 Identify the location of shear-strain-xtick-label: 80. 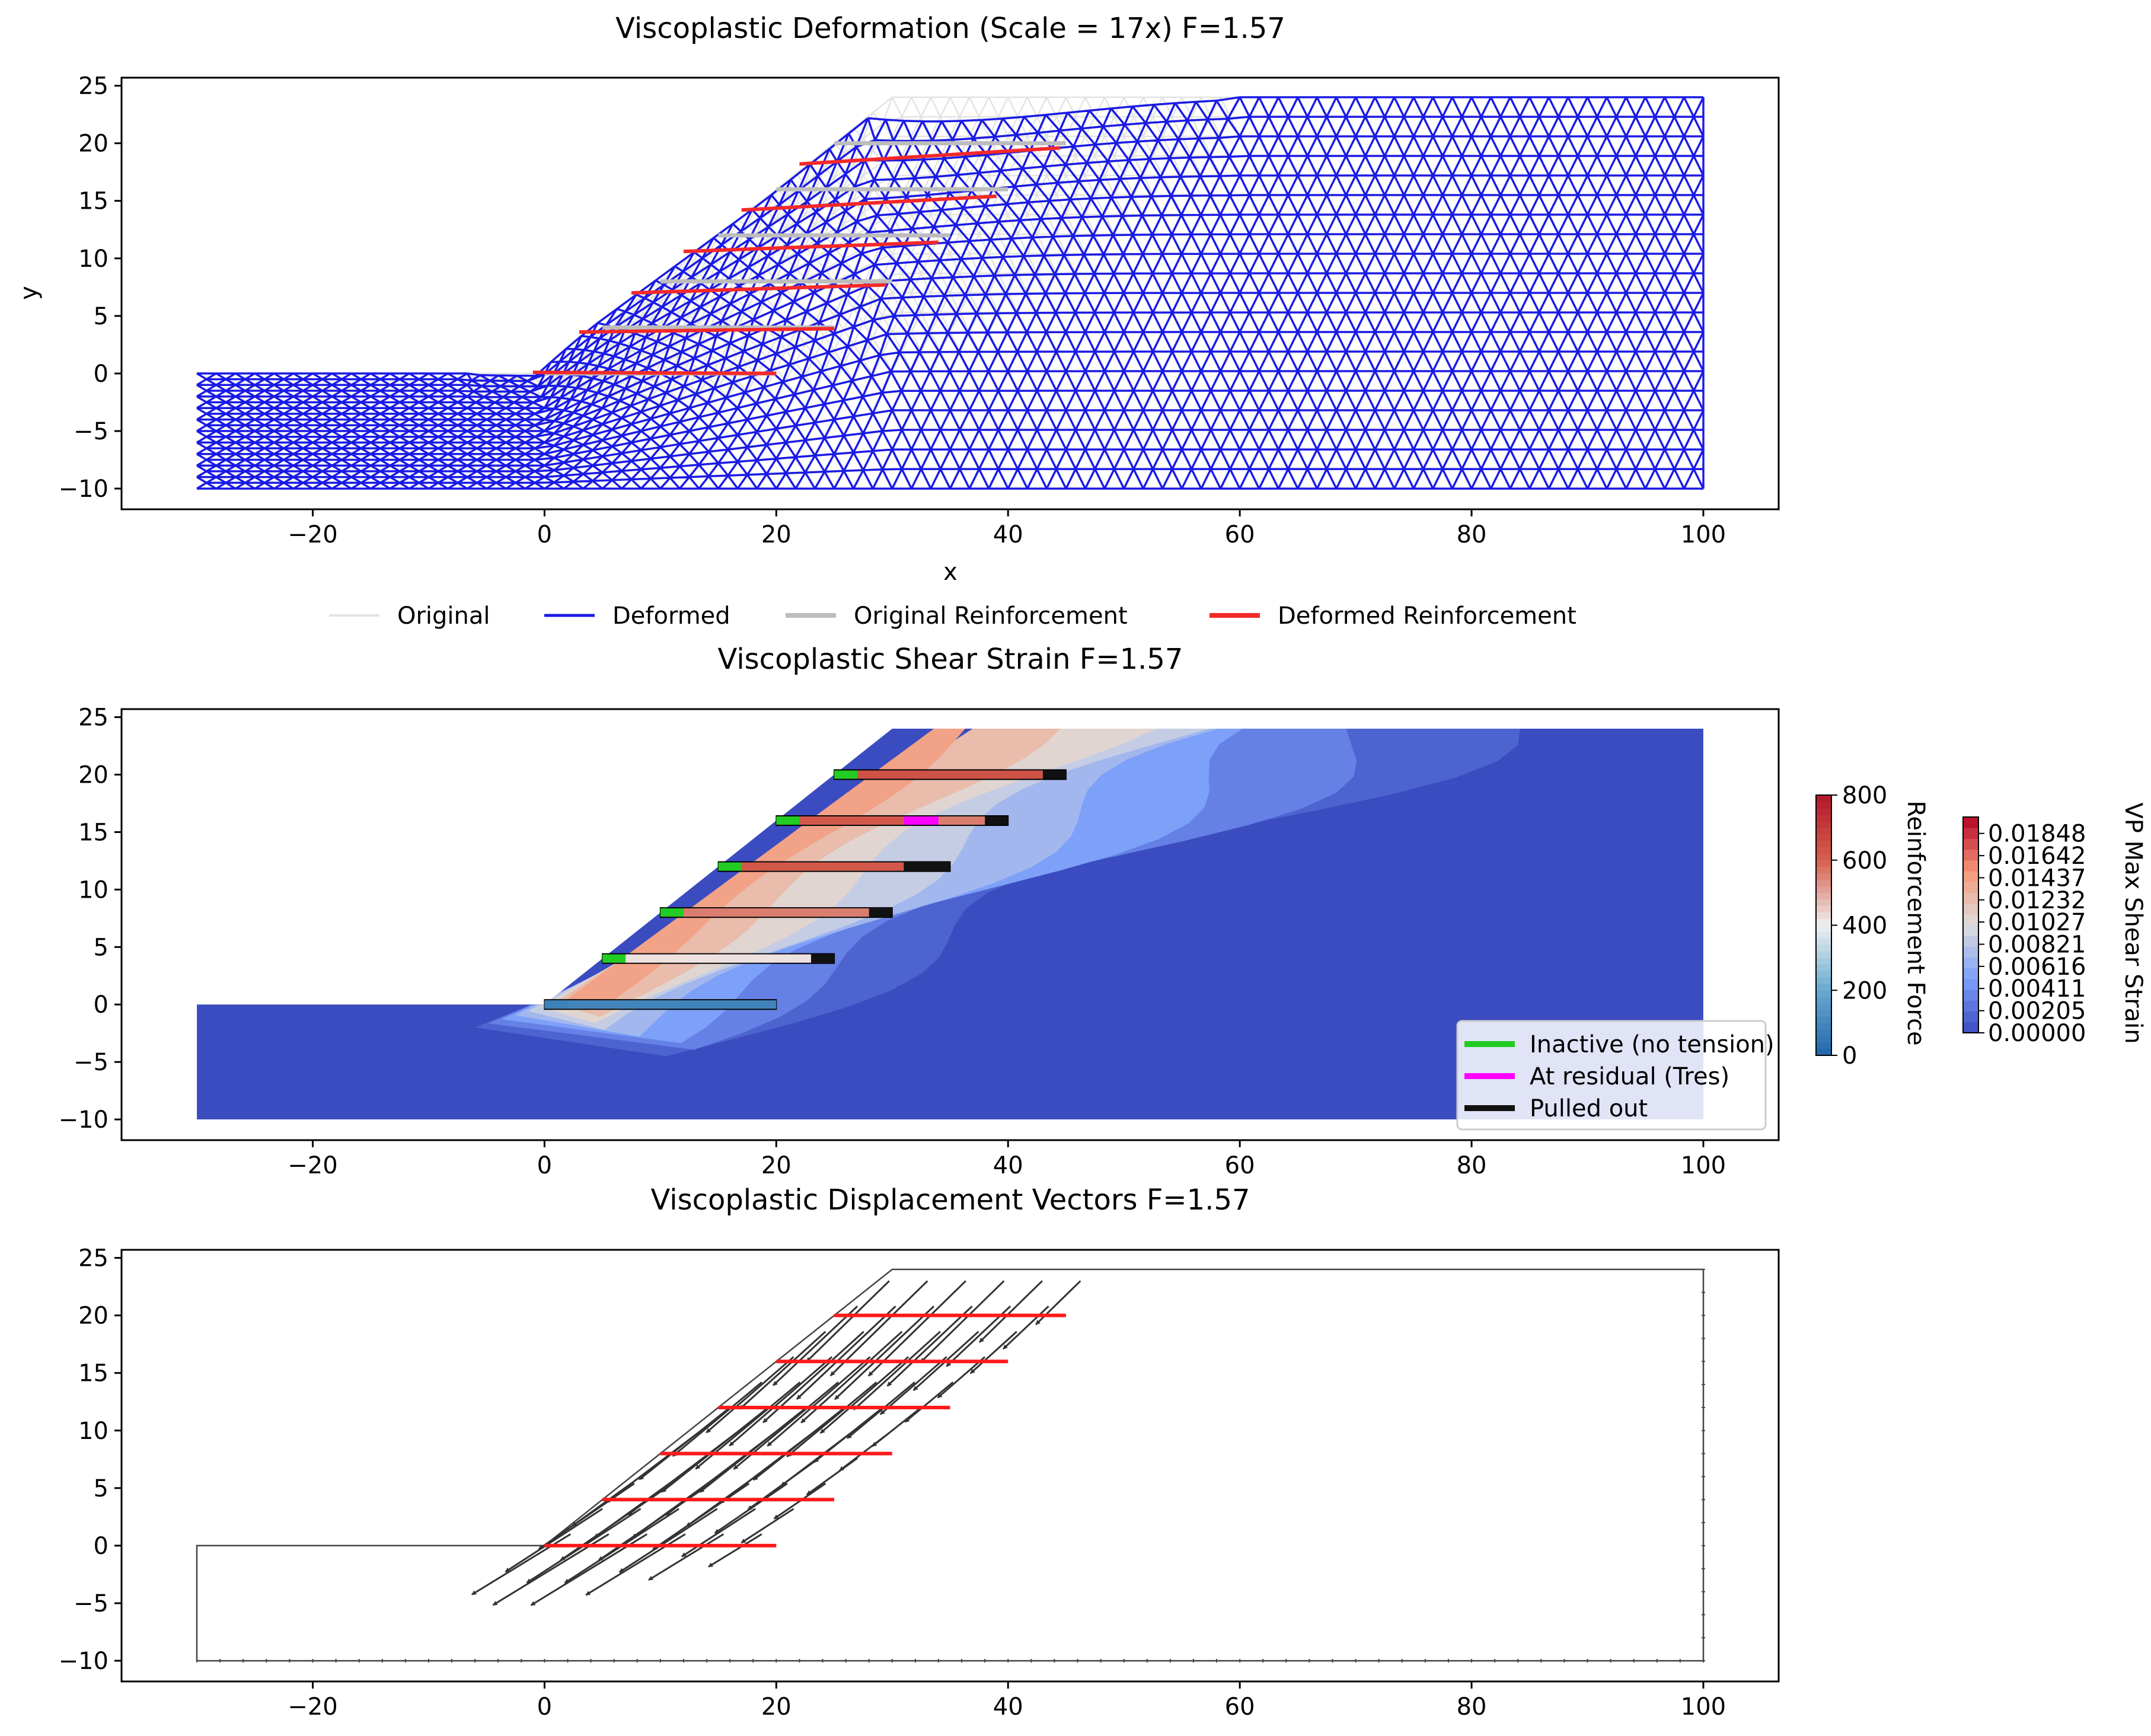
(1472, 1165).